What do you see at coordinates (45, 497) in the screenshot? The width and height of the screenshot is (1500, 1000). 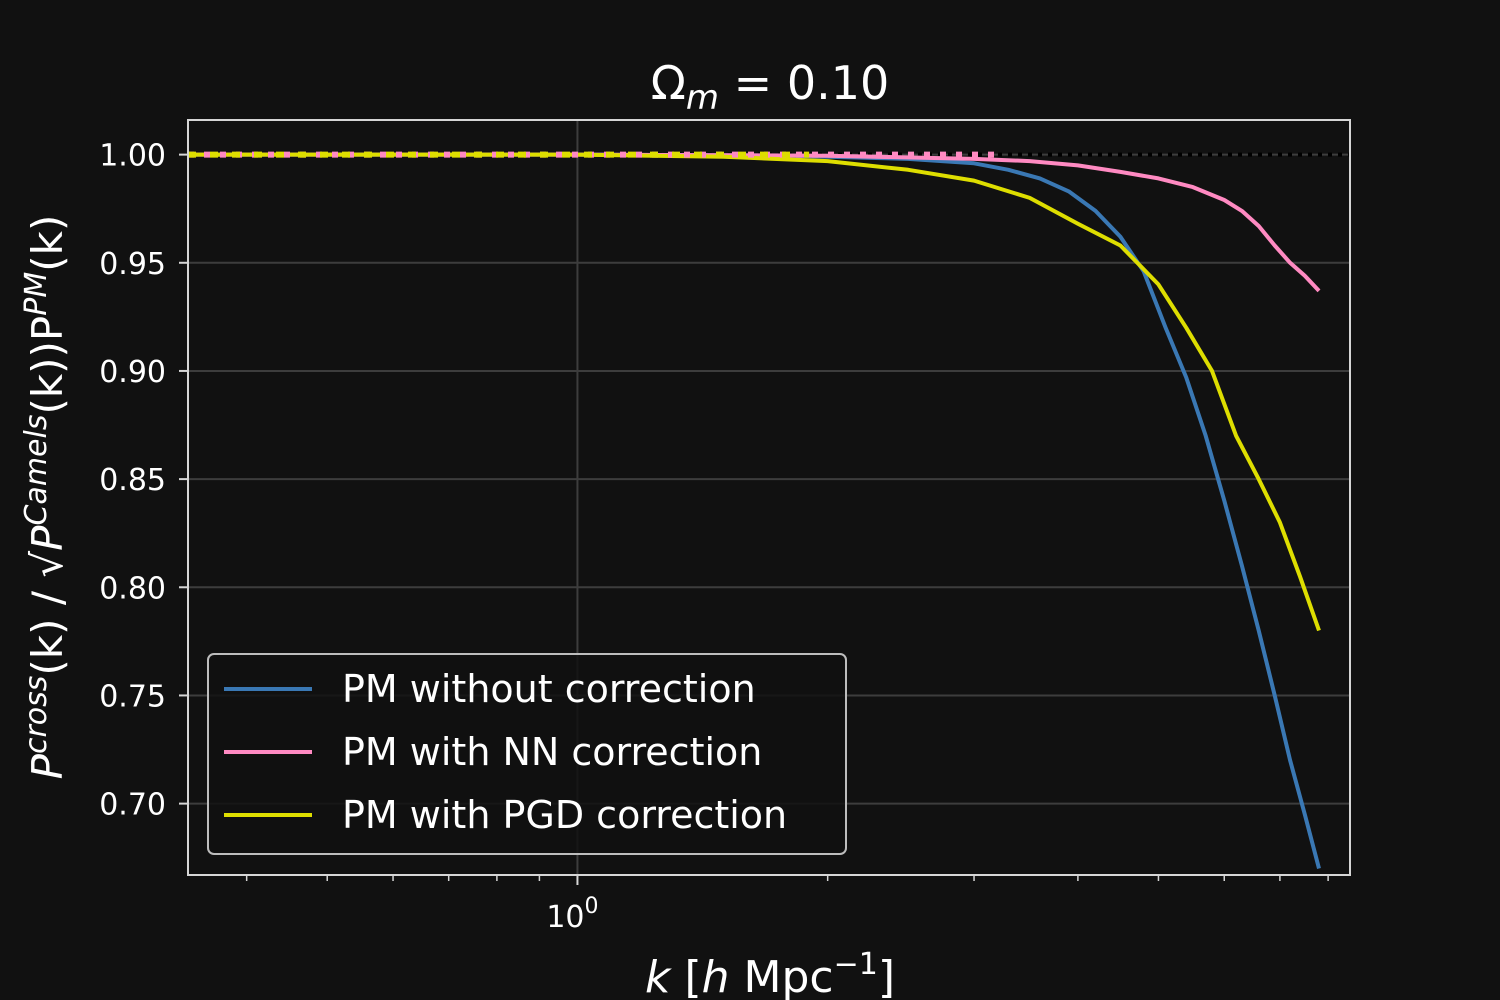 I see `y-axis-label: Pcross(k) / √PCamels(k))PPM(k)` at bounding box center [45, 497].